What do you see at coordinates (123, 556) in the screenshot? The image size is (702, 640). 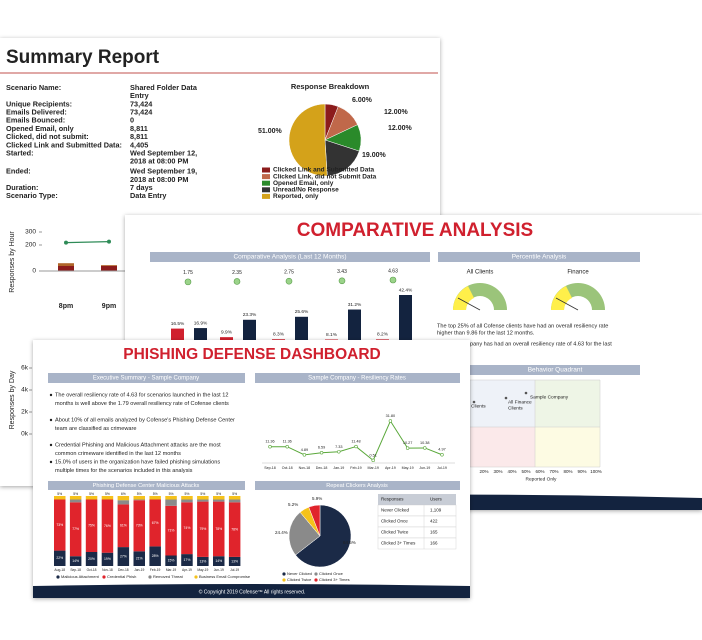 I see `segment-label: 27%` at bounding box center [123, 556].